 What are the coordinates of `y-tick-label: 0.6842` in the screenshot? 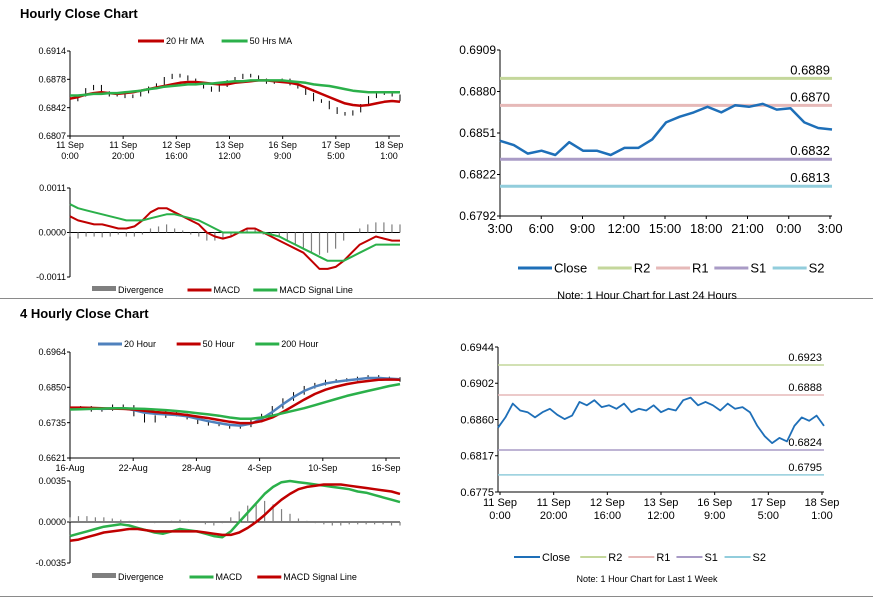 It's located at (52, 108).